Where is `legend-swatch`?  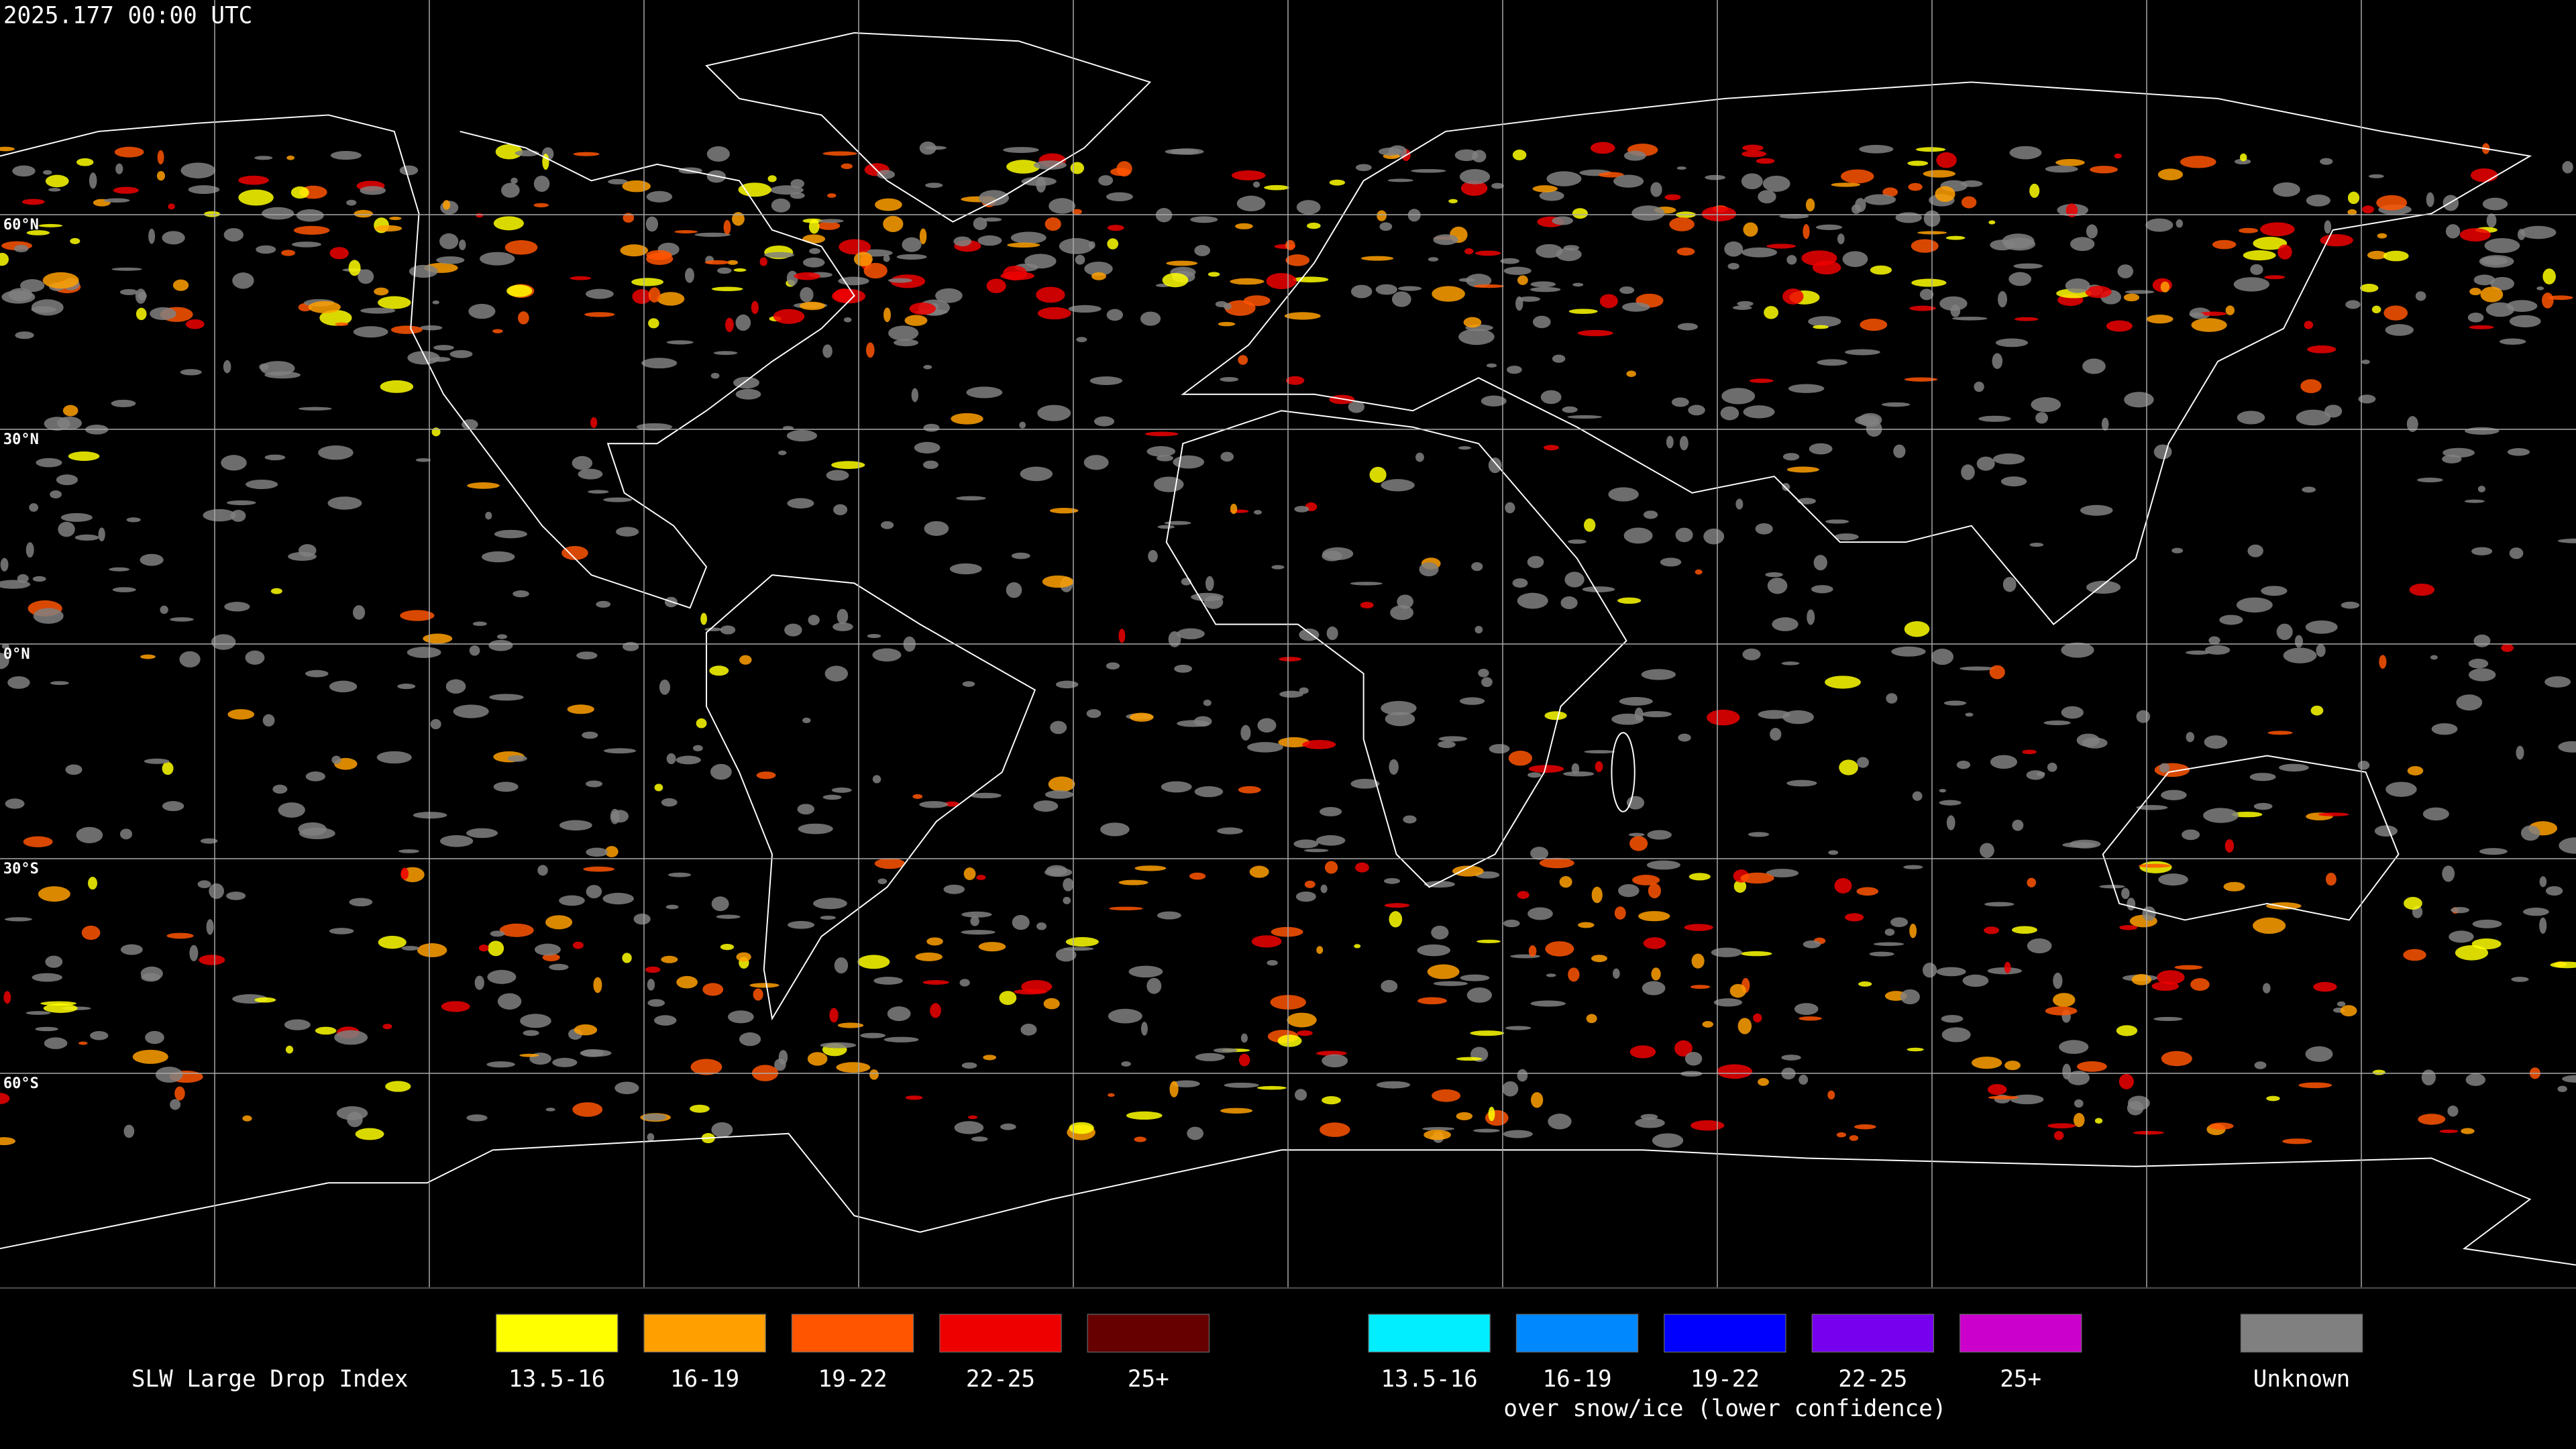
legend-swatch is located at coordinates (1873, 1333).